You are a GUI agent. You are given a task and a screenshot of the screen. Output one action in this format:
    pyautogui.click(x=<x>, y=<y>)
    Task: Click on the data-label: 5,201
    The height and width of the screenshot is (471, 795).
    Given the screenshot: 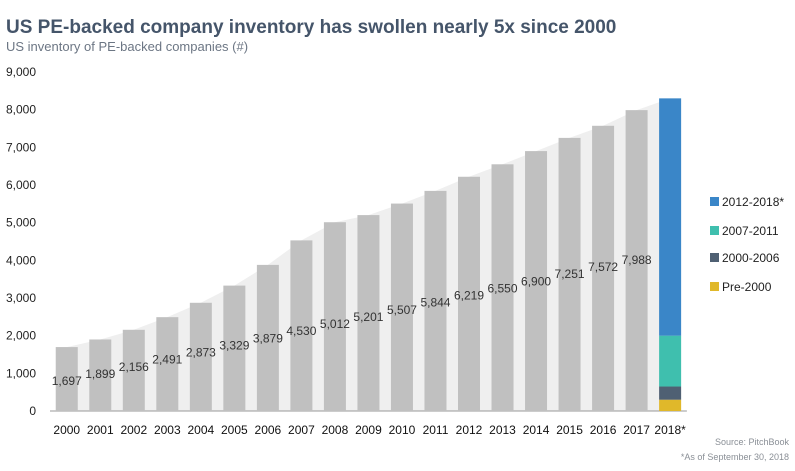 What is the action you would take?
    pyautogui.click(x=368, y=317)
    